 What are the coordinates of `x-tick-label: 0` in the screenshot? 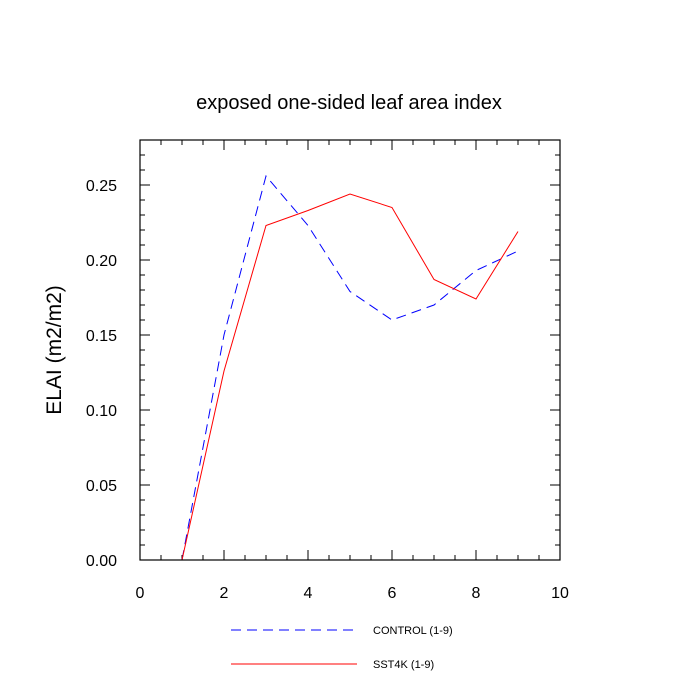 It's located at (140, 593).